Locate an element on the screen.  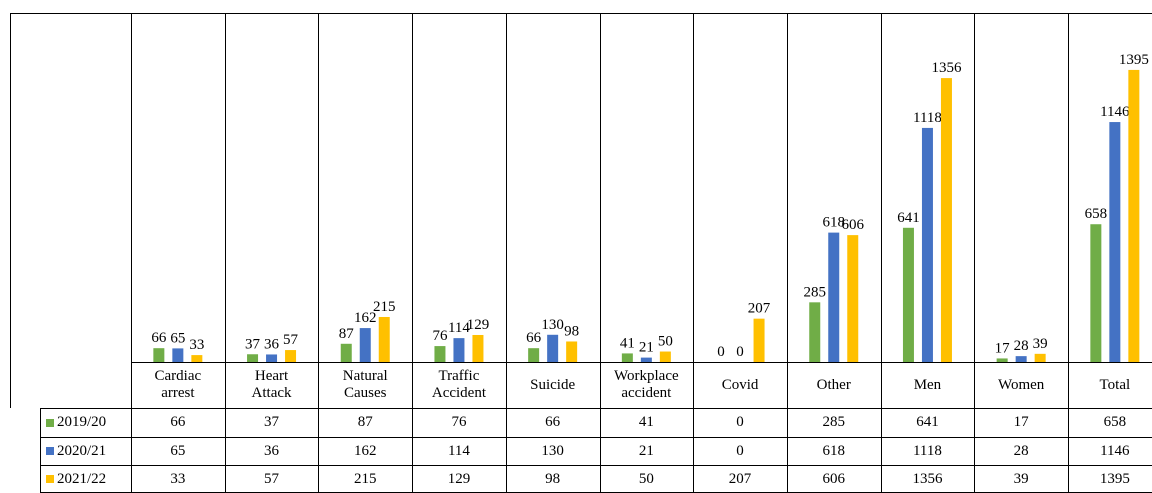
table-cell: 215 is located at coordinates (365, 478).